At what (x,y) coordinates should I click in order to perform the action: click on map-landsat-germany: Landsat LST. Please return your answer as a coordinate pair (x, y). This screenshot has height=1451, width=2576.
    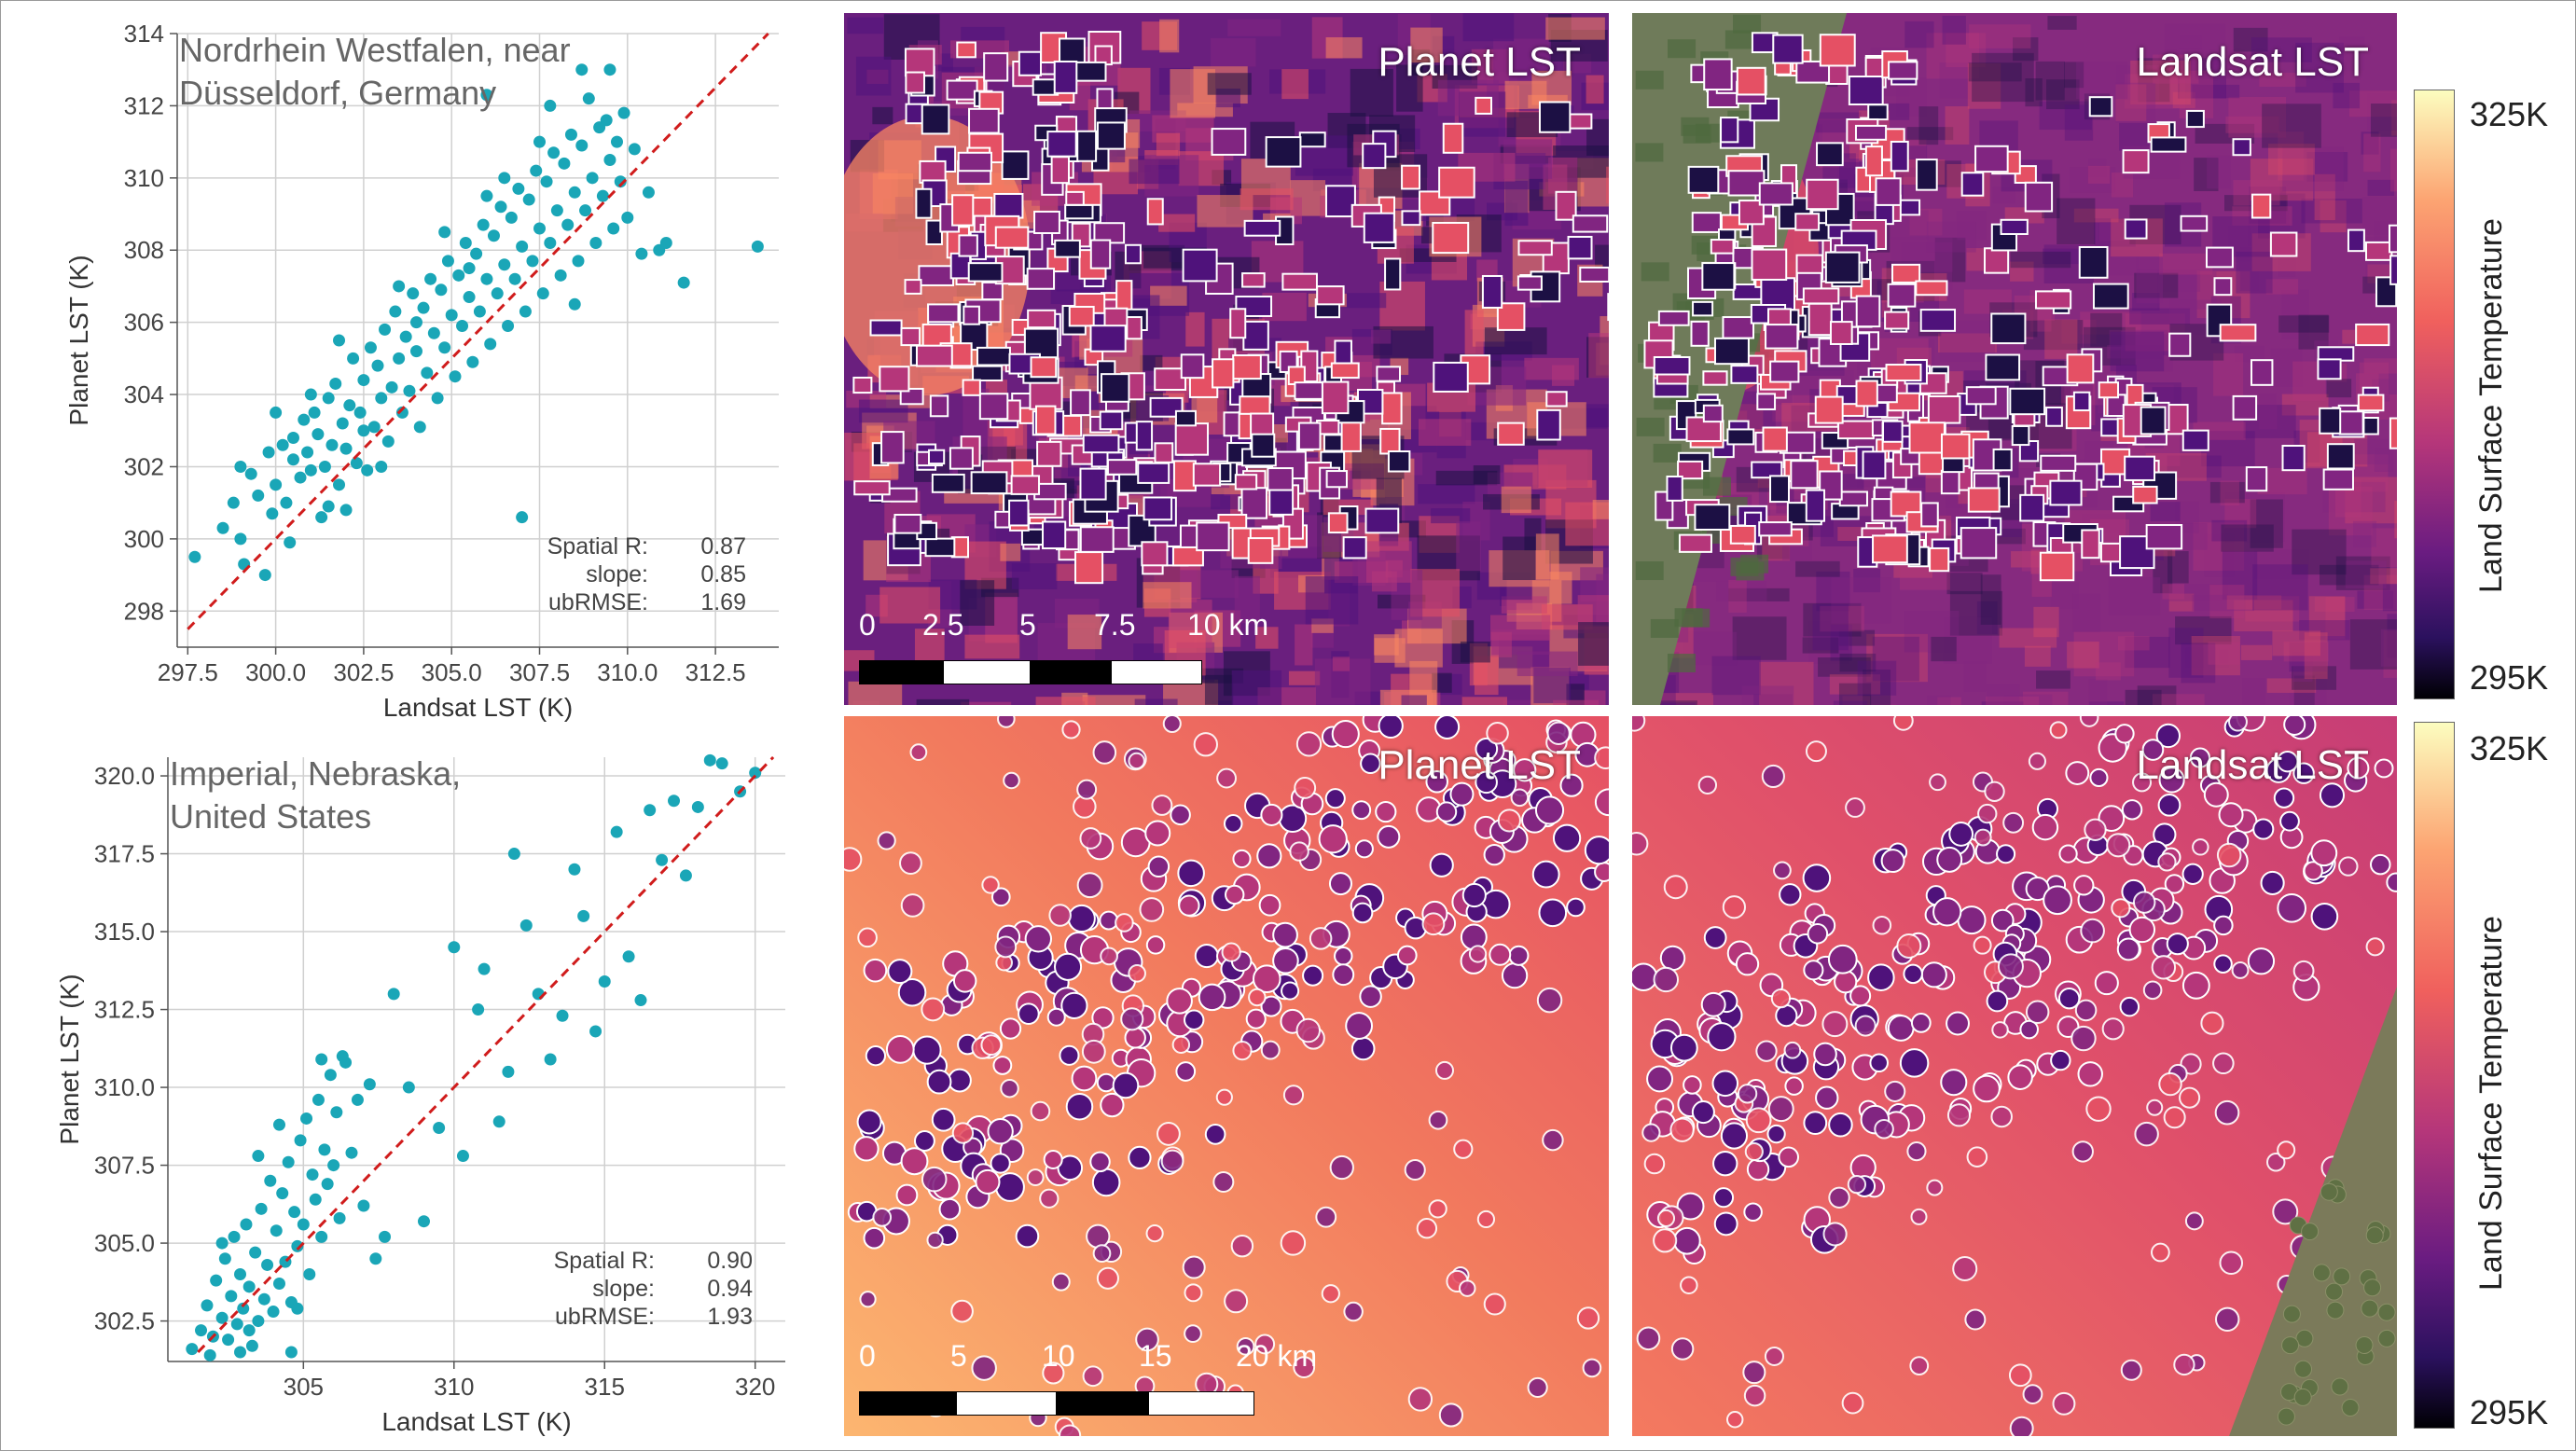
    Looking at the image, I should click on (2014, 359).